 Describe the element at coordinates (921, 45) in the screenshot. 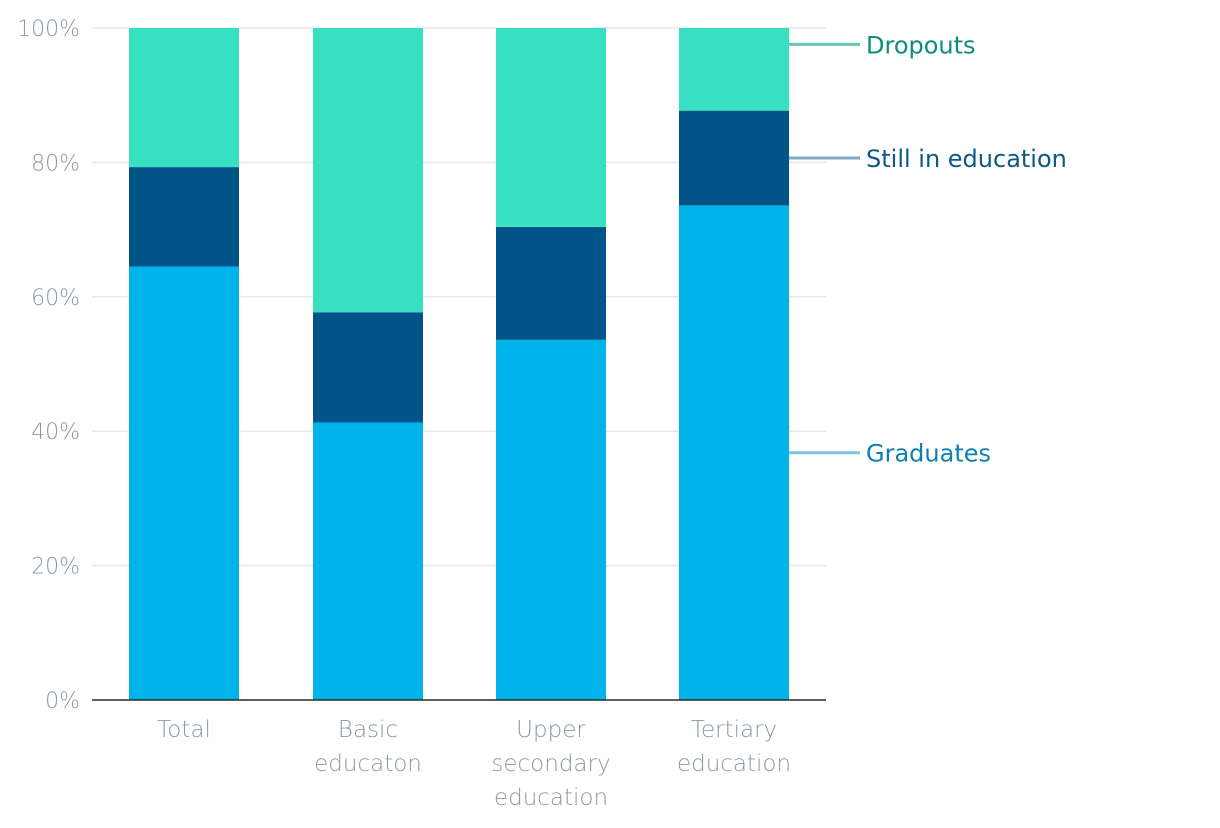

I see `legend-label: Dropouts` at that location.